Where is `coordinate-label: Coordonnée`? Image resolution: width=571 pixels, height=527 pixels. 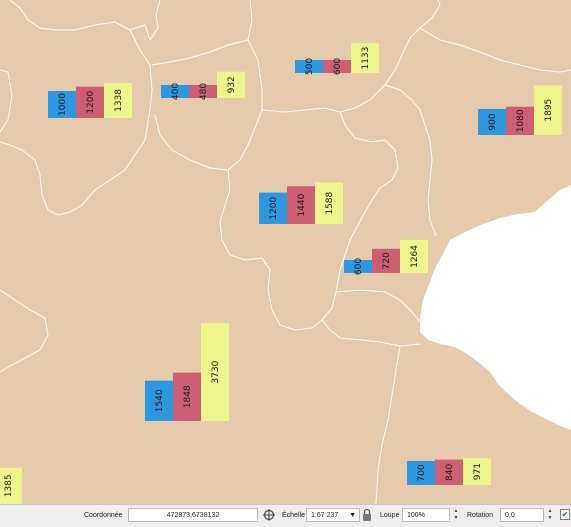 coordinate-label: Coordonnée is located at coordinates (103, 515).